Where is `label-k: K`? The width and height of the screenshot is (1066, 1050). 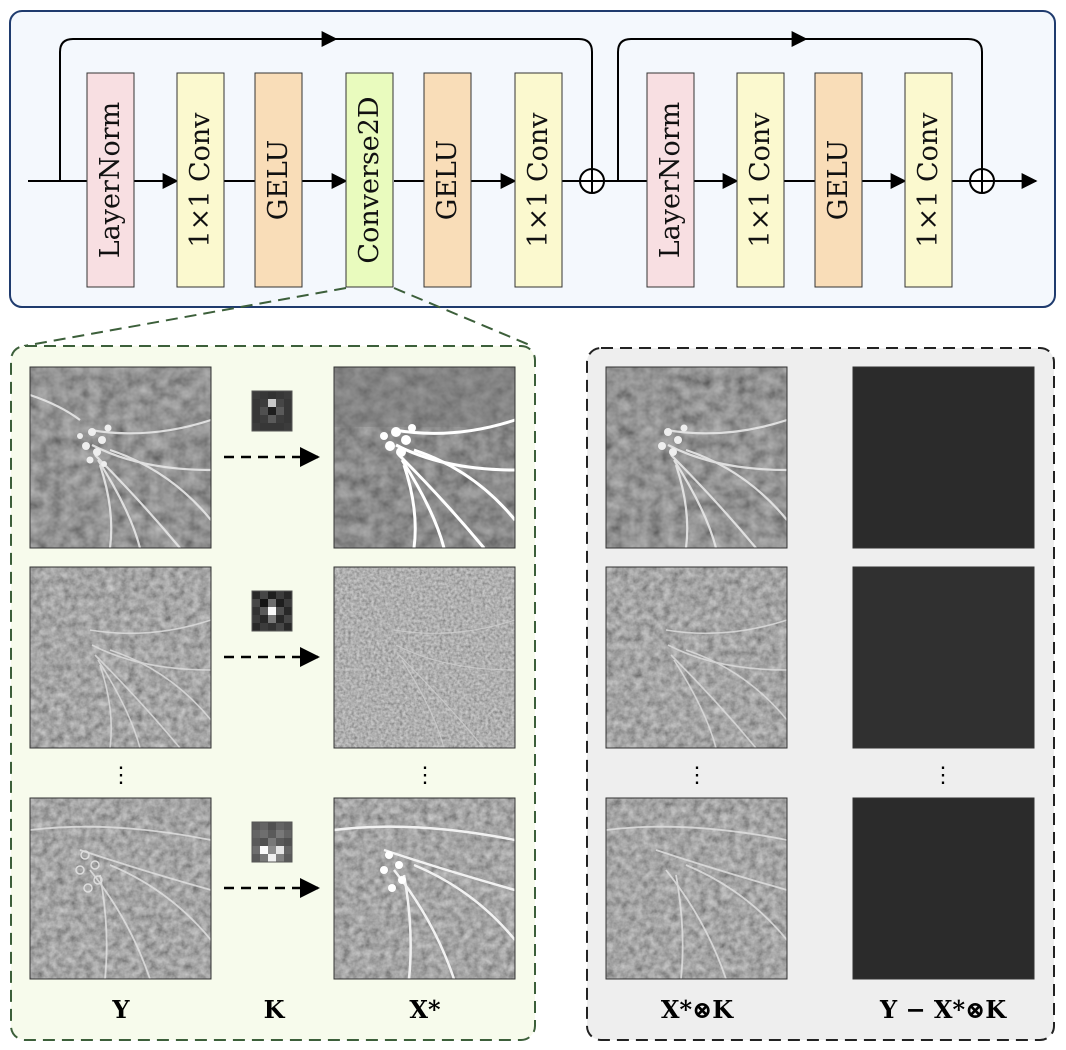 label-k: K is located at coordinates (275, 1009).